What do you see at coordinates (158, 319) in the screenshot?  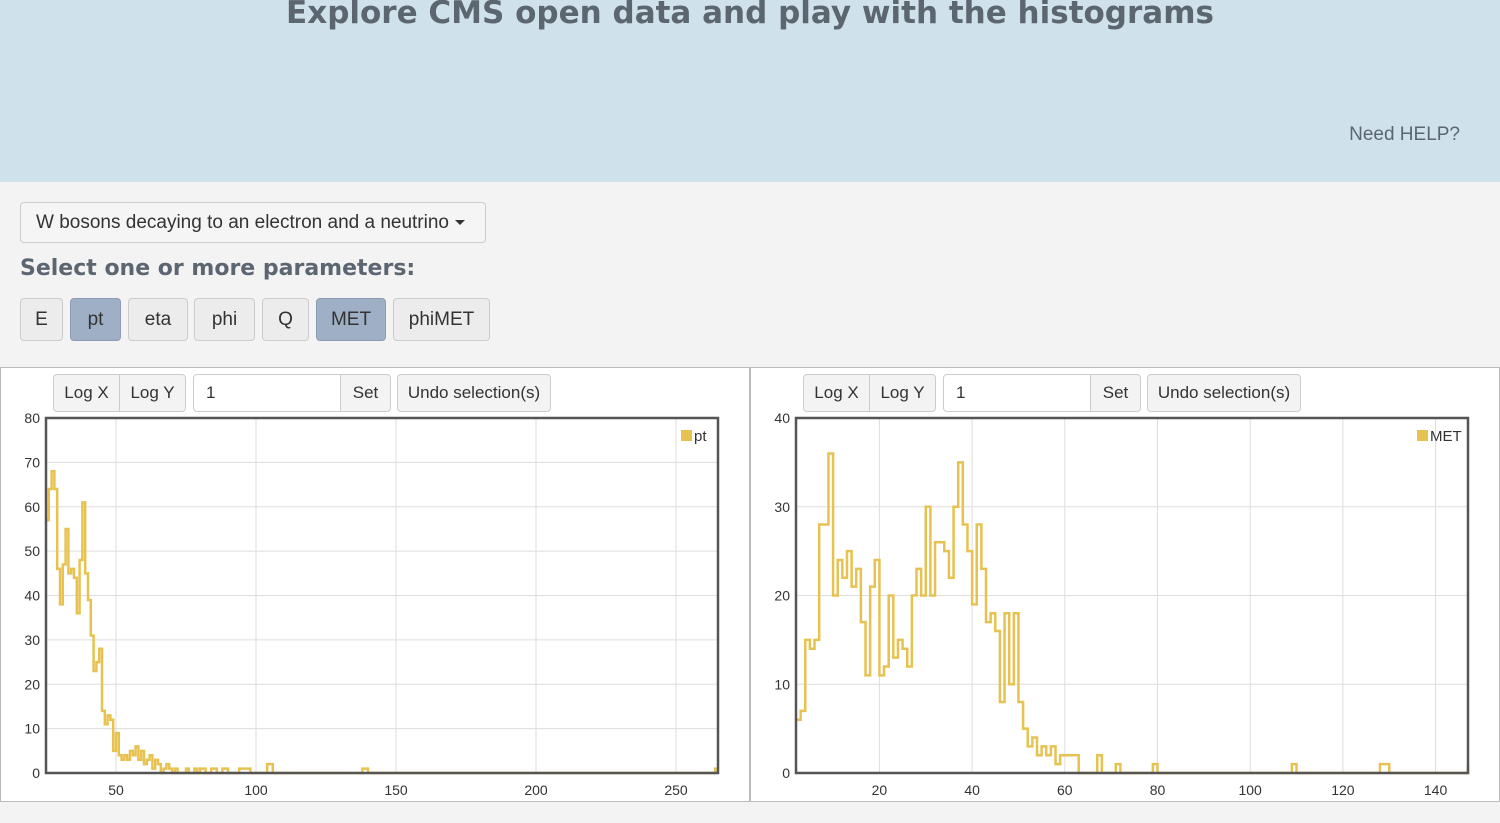 I see `param-button-eta: eta` at bounding box center [158, 319].